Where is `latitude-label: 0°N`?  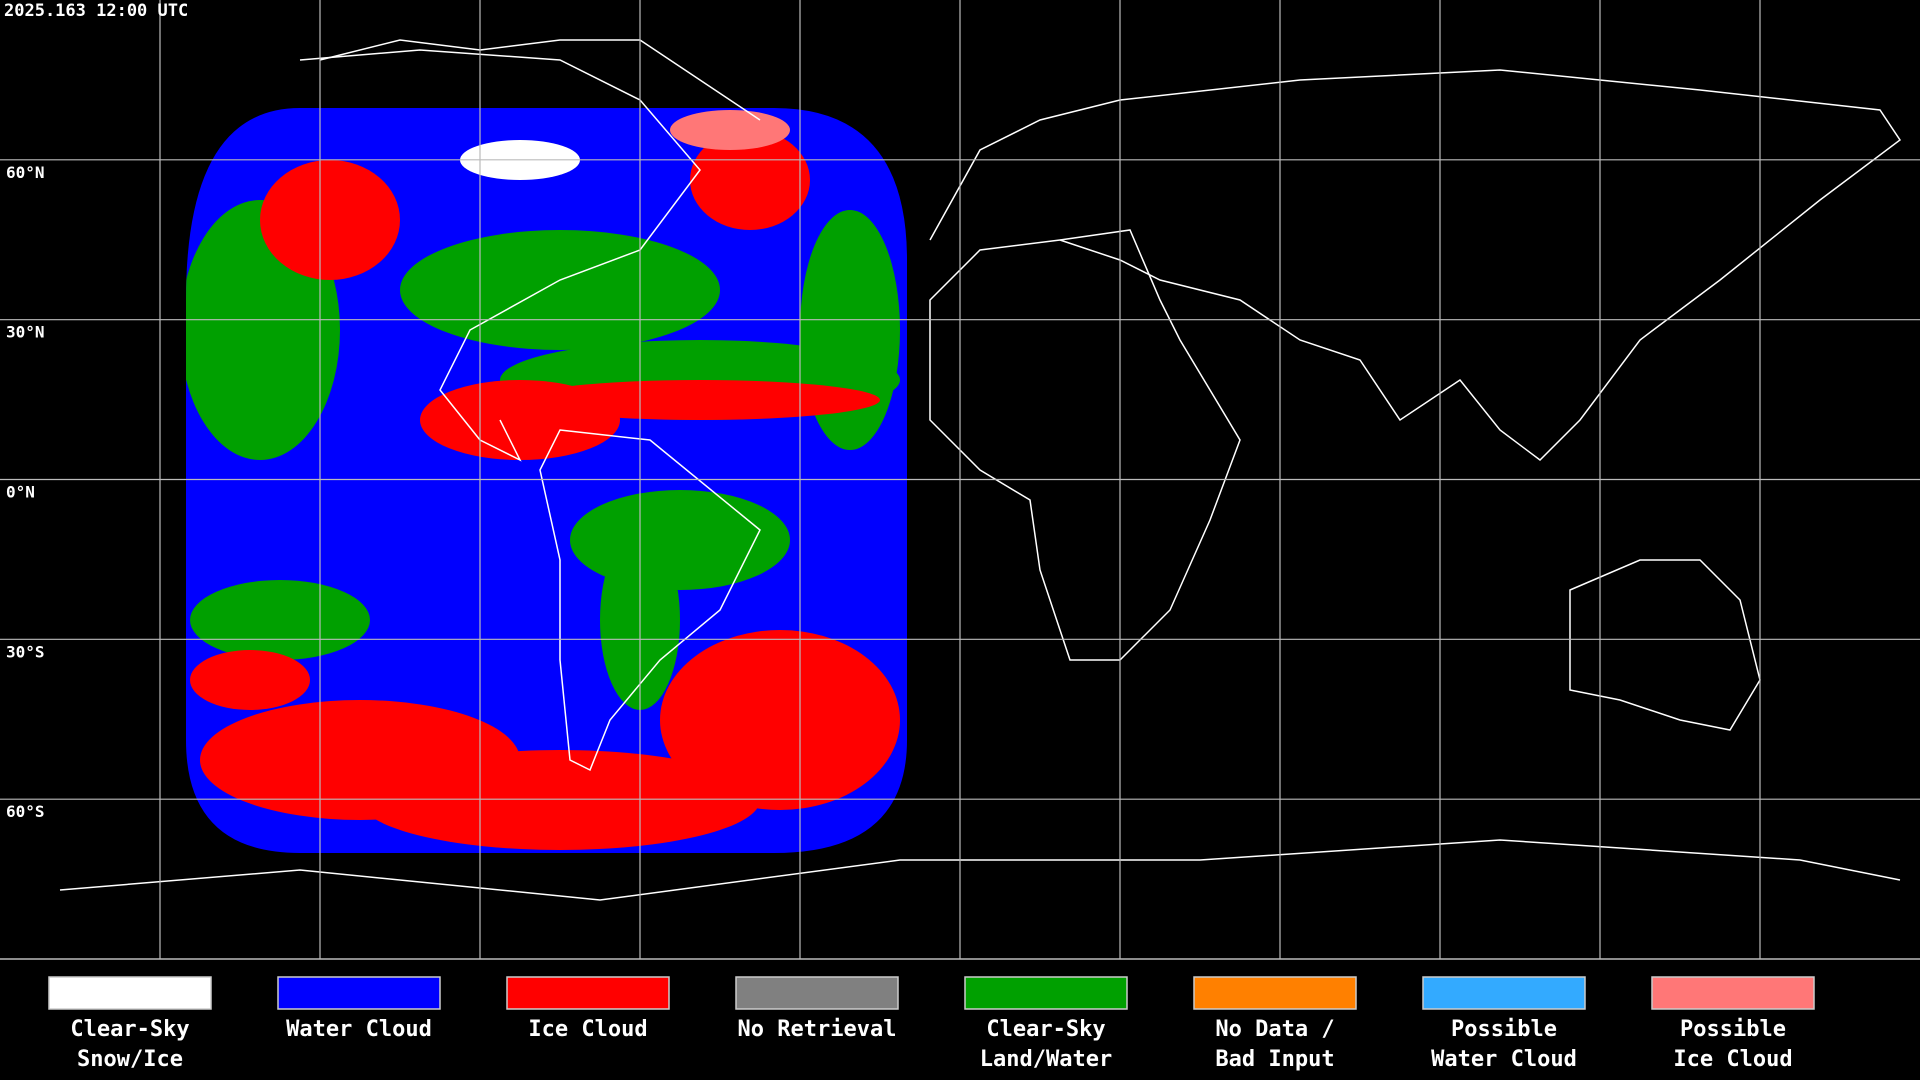 latitude-label: 0°N is located at coordinates (20, 492).